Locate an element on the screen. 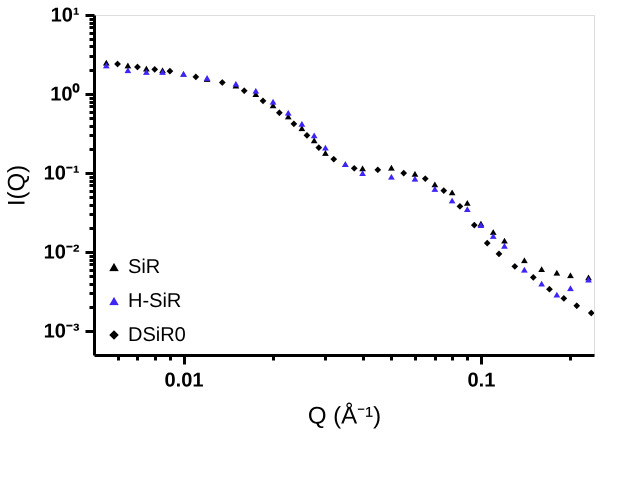  x-axis-title: Q (Å⁻¹) is located at coordinates (345, 416).